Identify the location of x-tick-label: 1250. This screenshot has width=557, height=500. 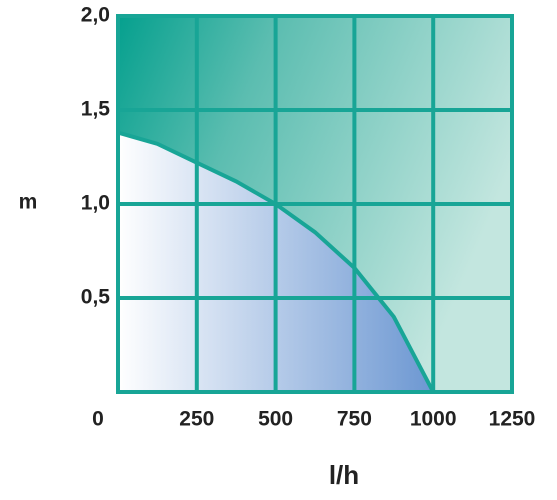
(512, 419).